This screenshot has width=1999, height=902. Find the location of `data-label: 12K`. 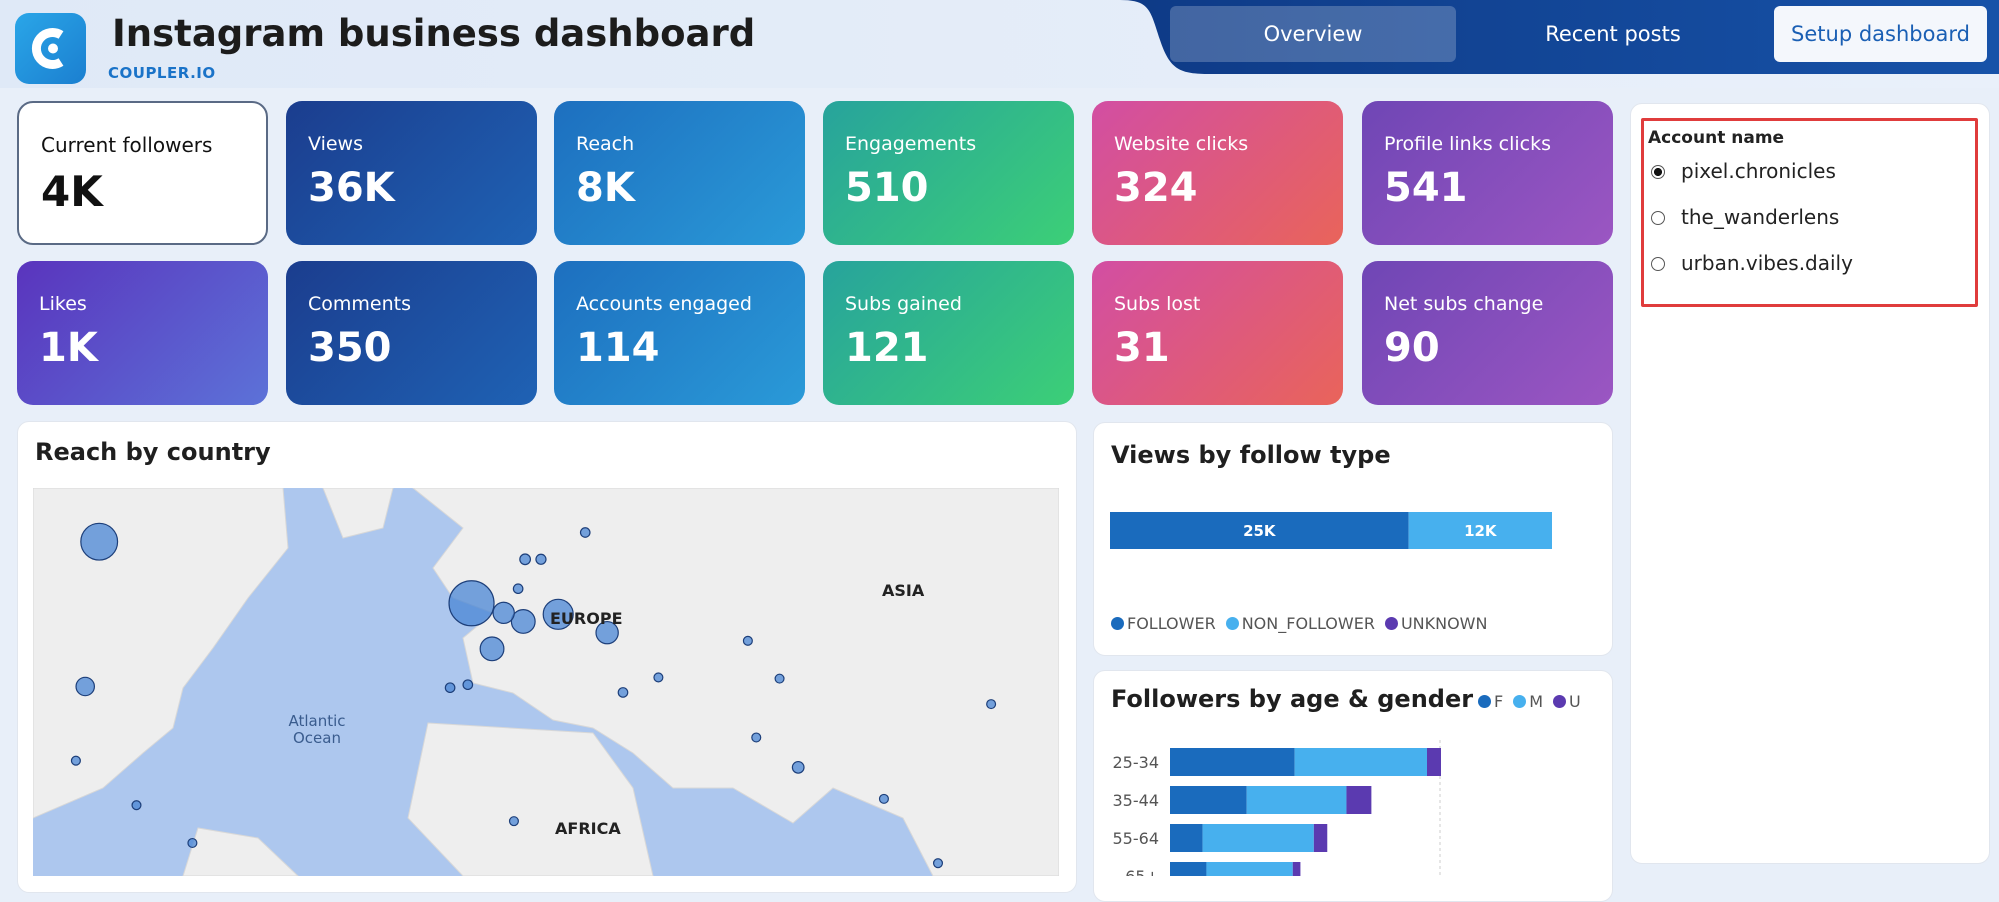

data-label: 12K is located at coordinates (1481, 531).